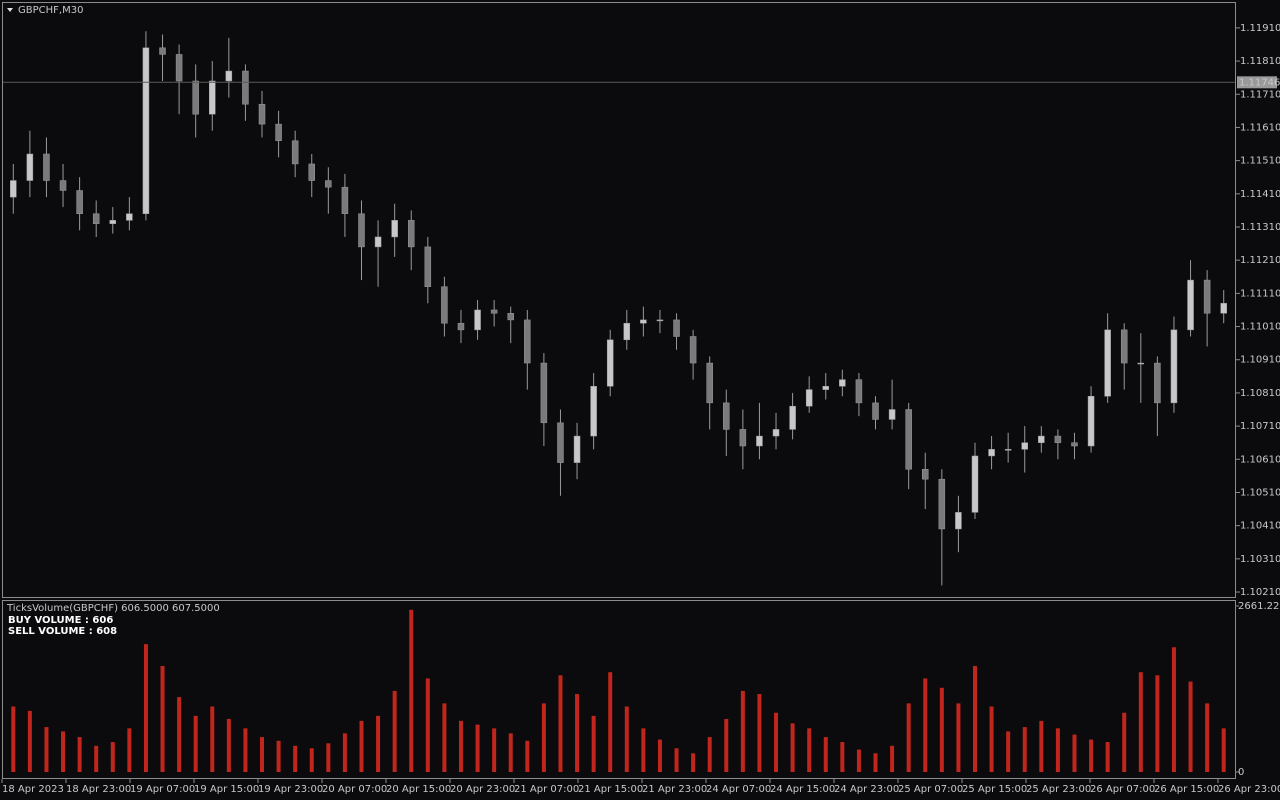 Image resolution: width=1280 pixels, height=800 pixels. What do you see at coordinates (1241, 772) in the screenshot?
I see `y-tick-label: 0` at bounding box center [1241, 772].